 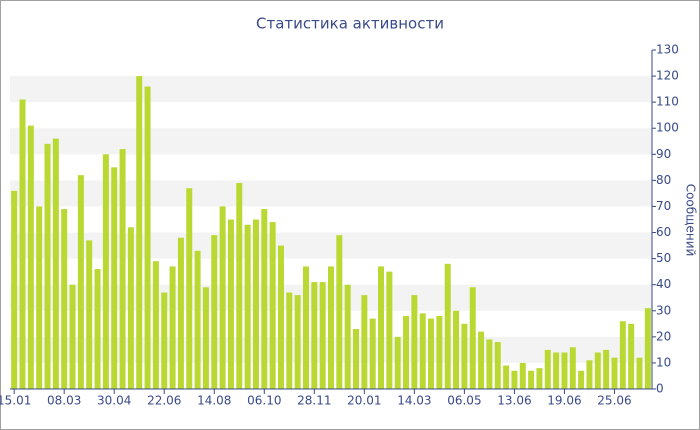 What do you see at coordinates (614, 401) in the screenshot?
I see `x-tick-label: 25.06` at bounding box center [614, 401].